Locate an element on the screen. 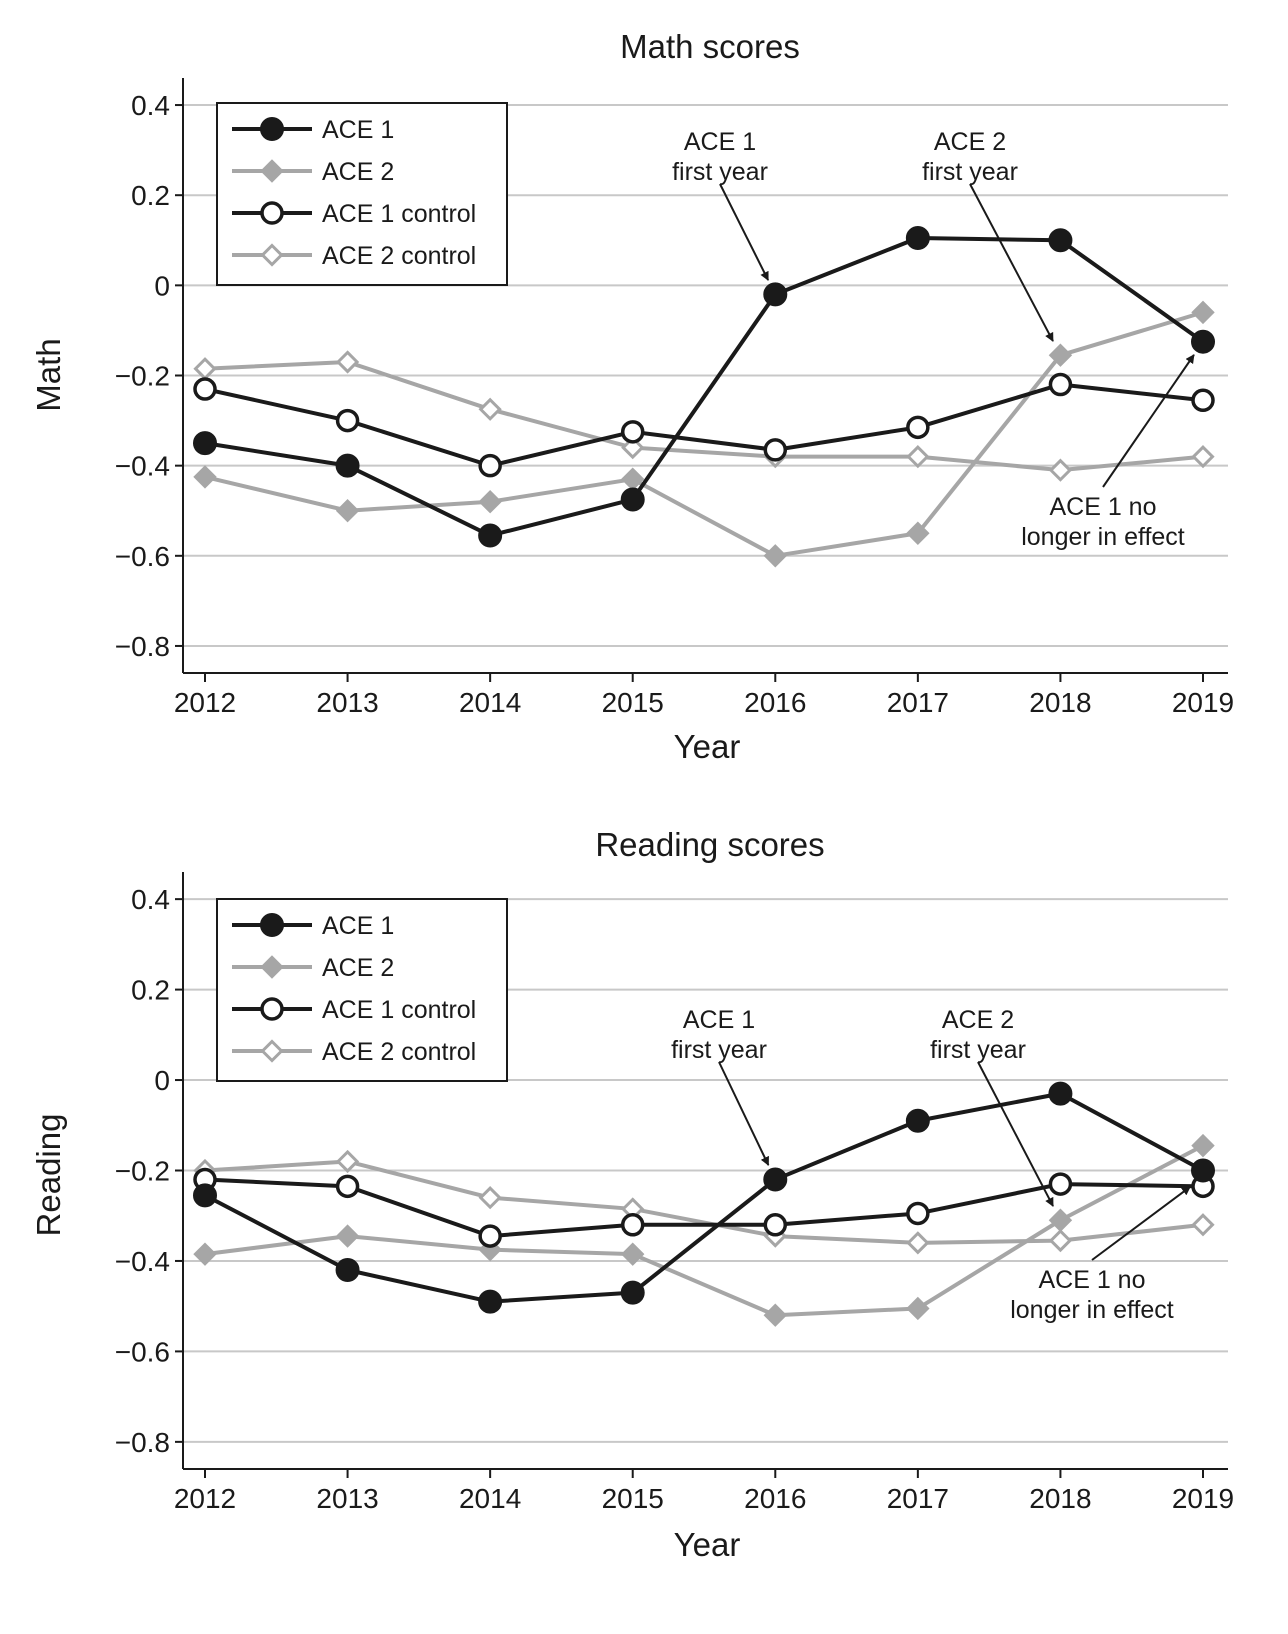 The height and width of the screenshot is (1634, 1288). math-annotation-text: ACE 2 is located at coordinates (970, 142).